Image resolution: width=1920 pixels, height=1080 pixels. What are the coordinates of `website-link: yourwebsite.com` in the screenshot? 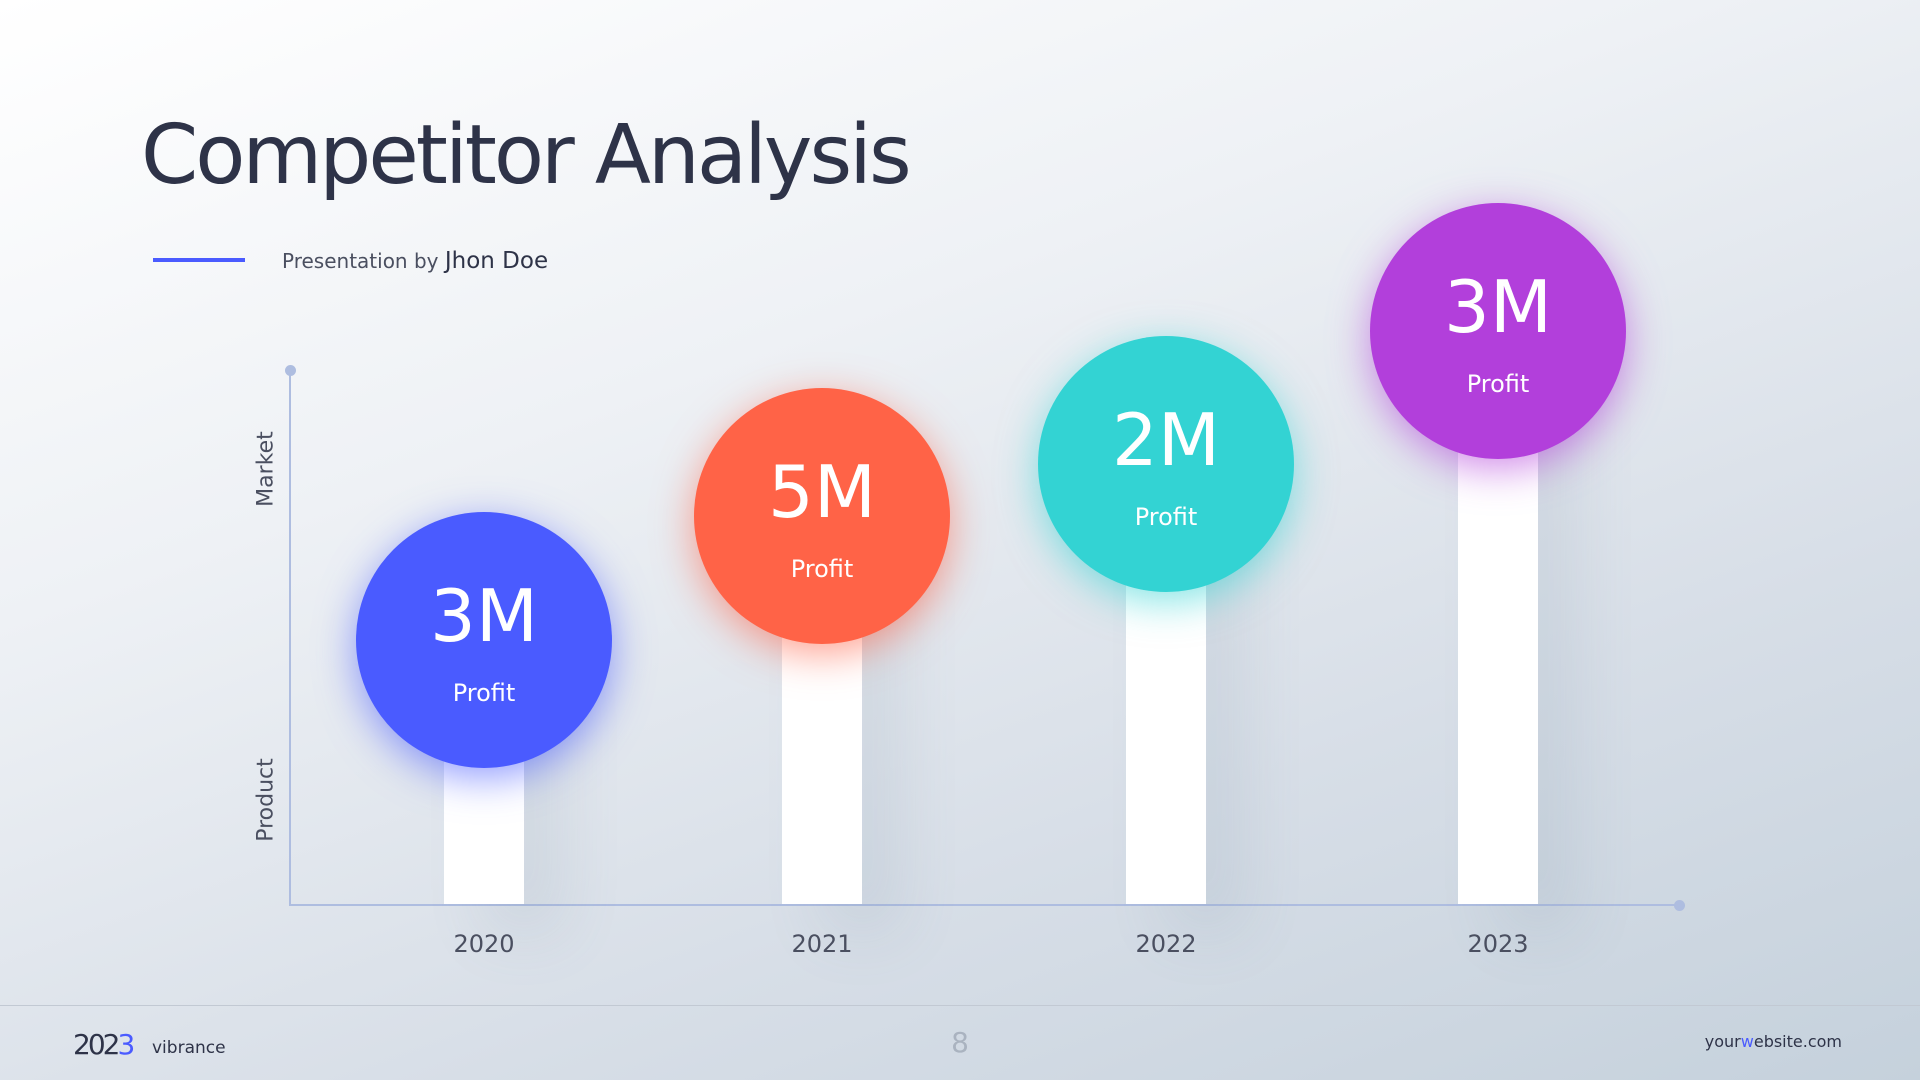 It's located at (1773, 1041).